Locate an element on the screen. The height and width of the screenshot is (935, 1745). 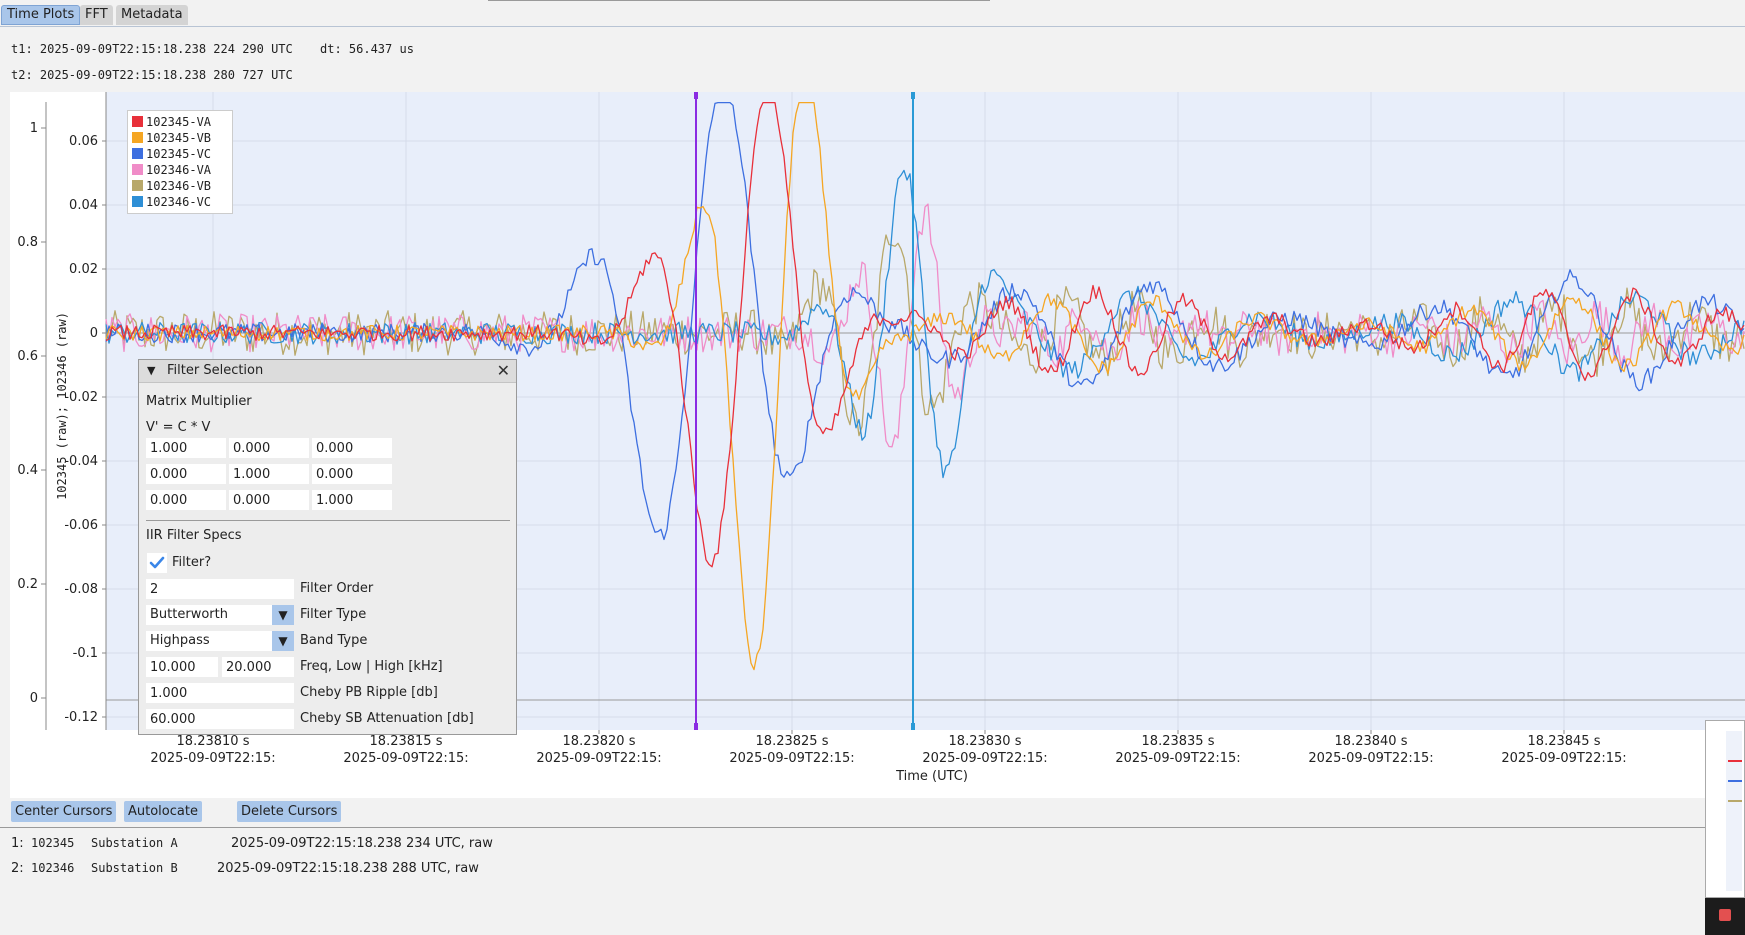
center-cursors-button: Center Cursors is located at coordinates (64, 811).